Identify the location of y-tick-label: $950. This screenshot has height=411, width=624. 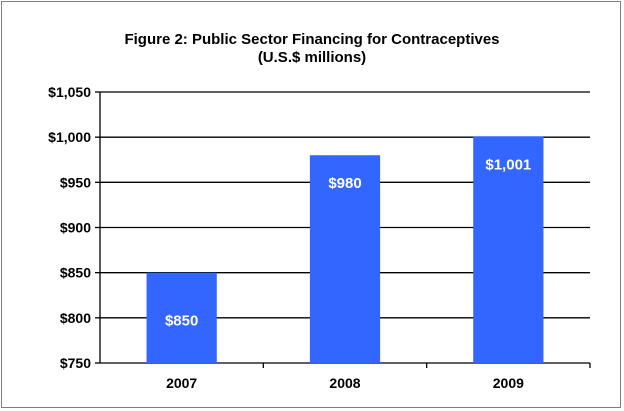
(75, 182).